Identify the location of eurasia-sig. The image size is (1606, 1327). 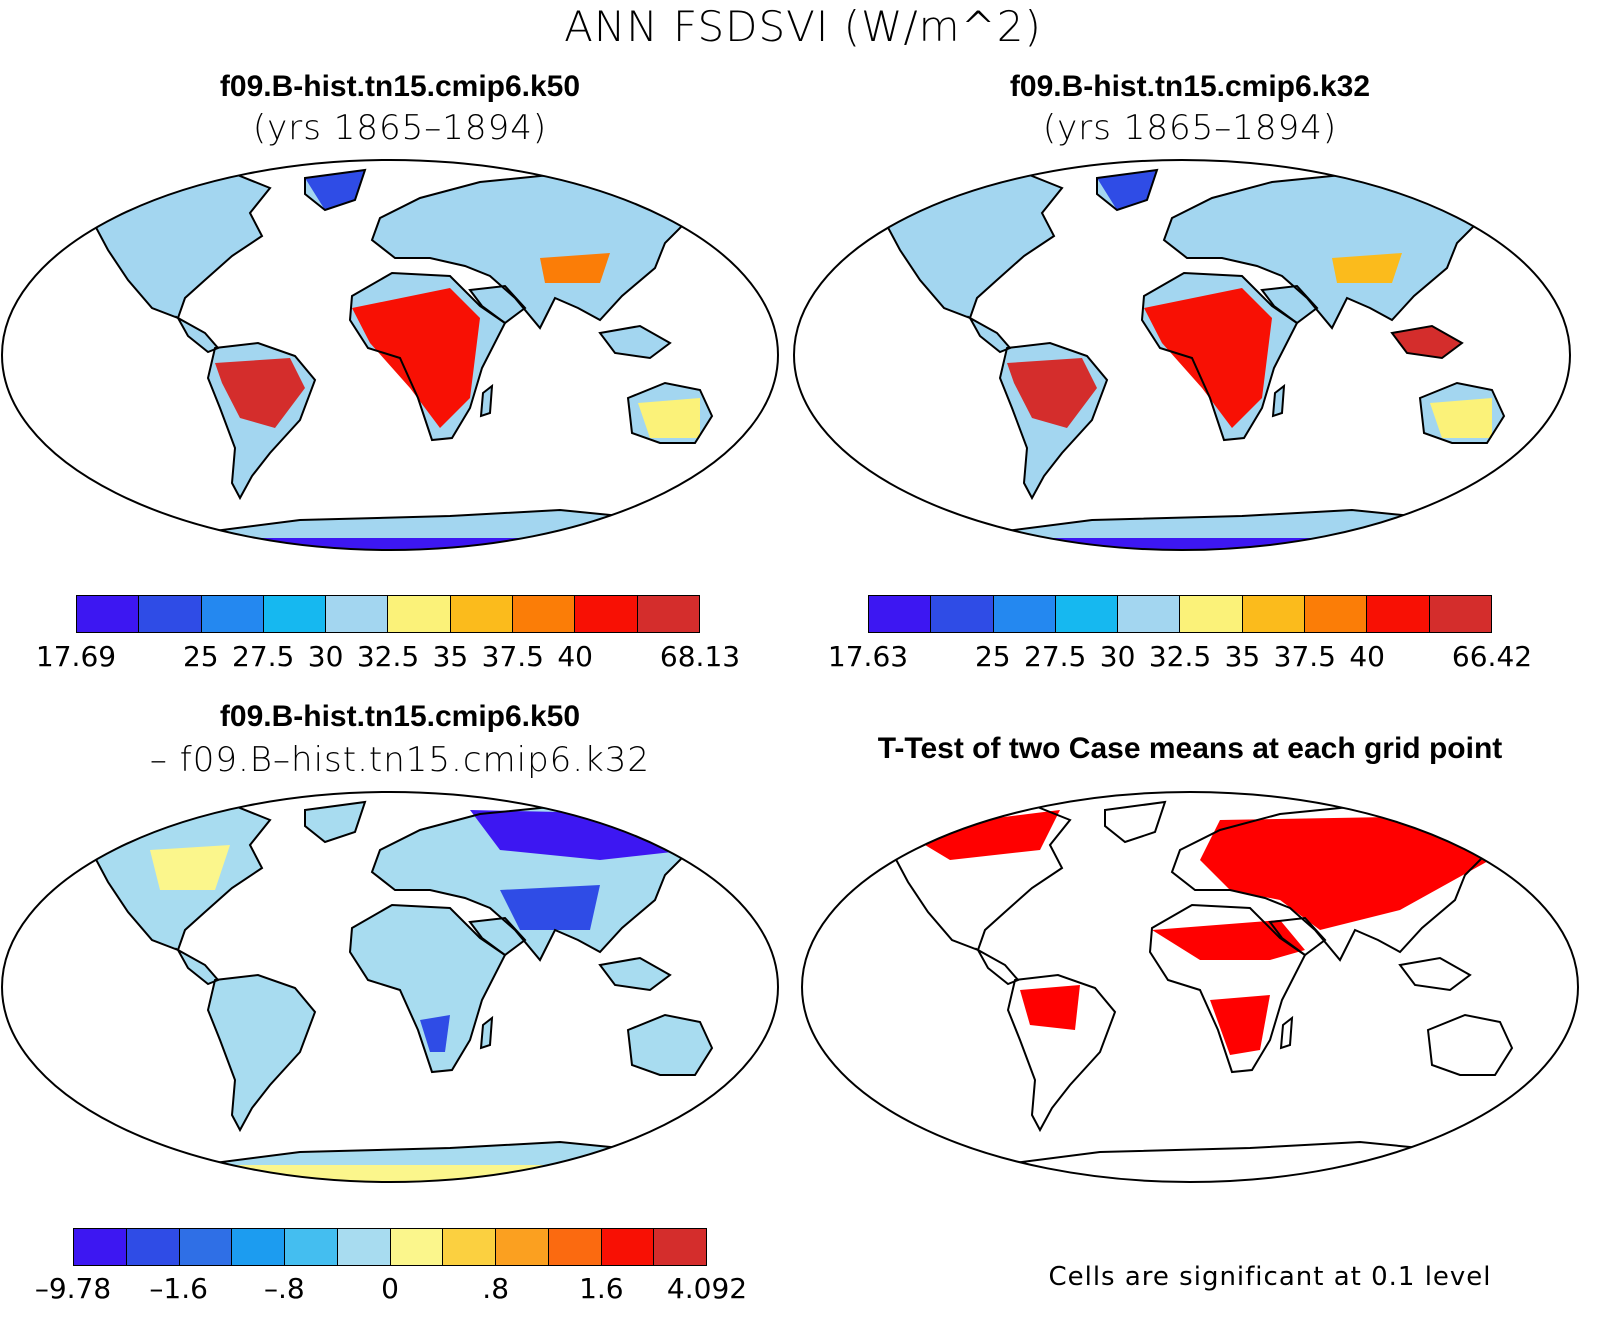
(1350, 872).